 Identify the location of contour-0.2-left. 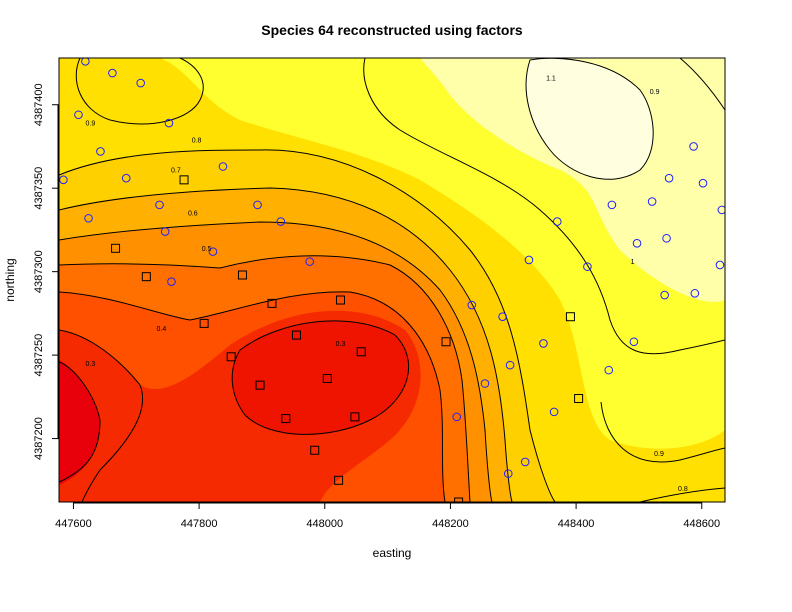
(80, 422).